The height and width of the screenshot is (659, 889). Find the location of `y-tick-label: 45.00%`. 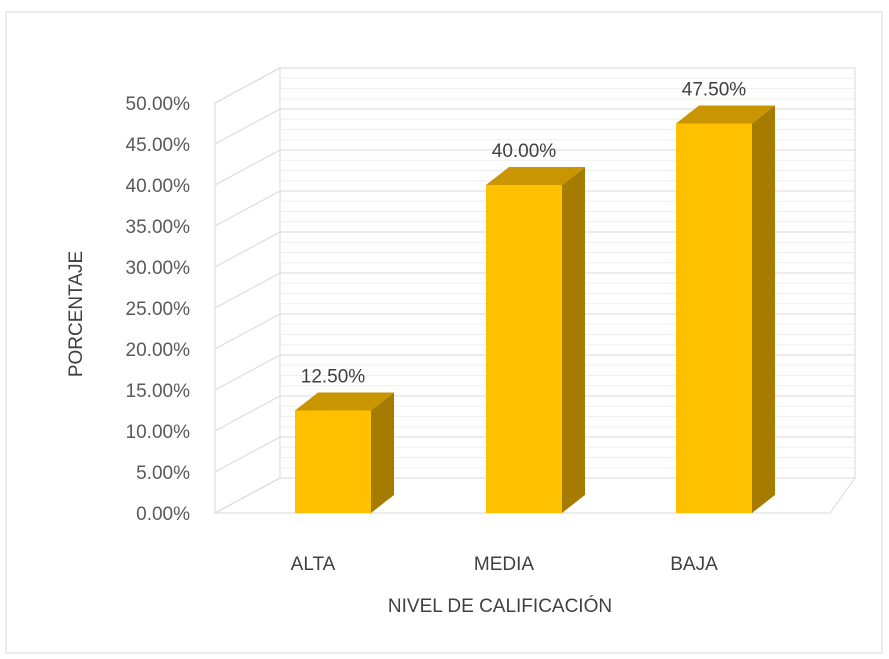

y-tick-label: 45.00% is located at coordinates (158, 145).